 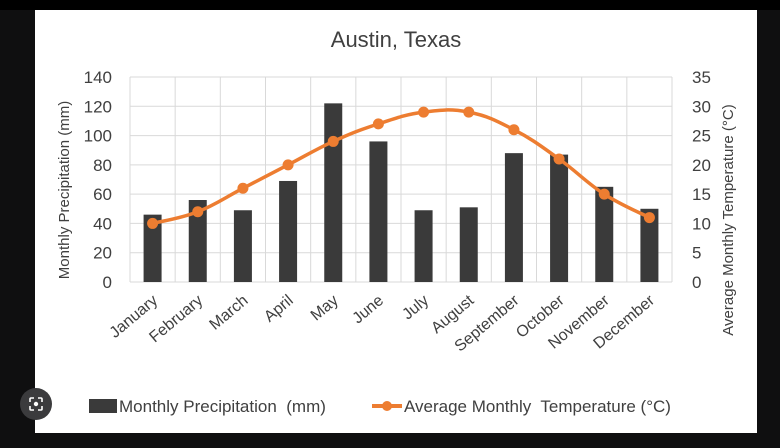 What do you see at coordinates (98, 180) in the screenshot?
I see `left-axis-ticks: 0 20 40 60 80 100 120 140` at bounding box center [98, 180].